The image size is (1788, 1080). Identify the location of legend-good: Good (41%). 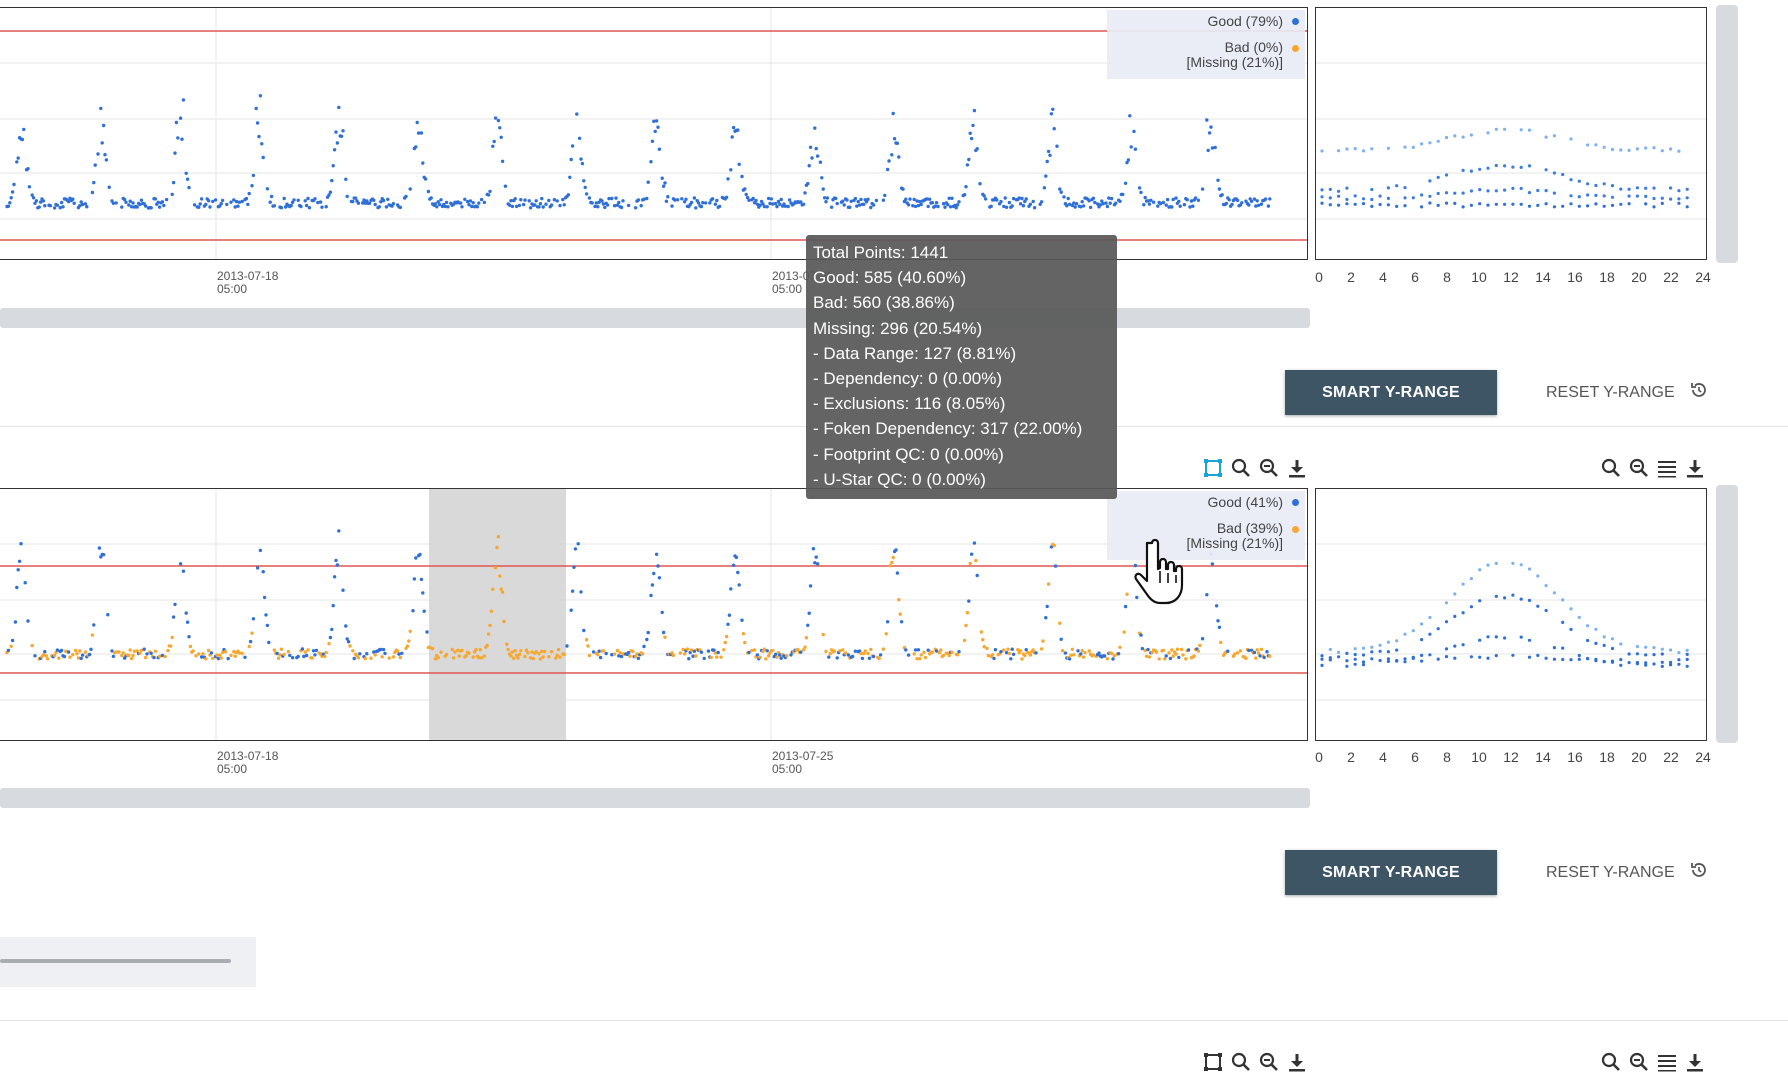
(1207, 502).